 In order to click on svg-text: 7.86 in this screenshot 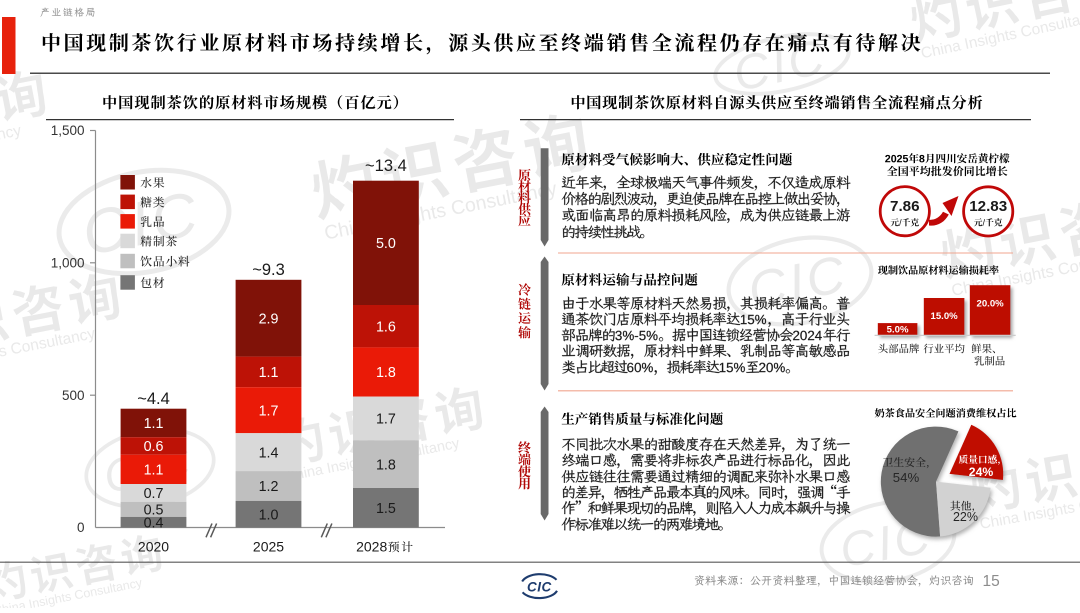, I will do `click(905, 206)`.